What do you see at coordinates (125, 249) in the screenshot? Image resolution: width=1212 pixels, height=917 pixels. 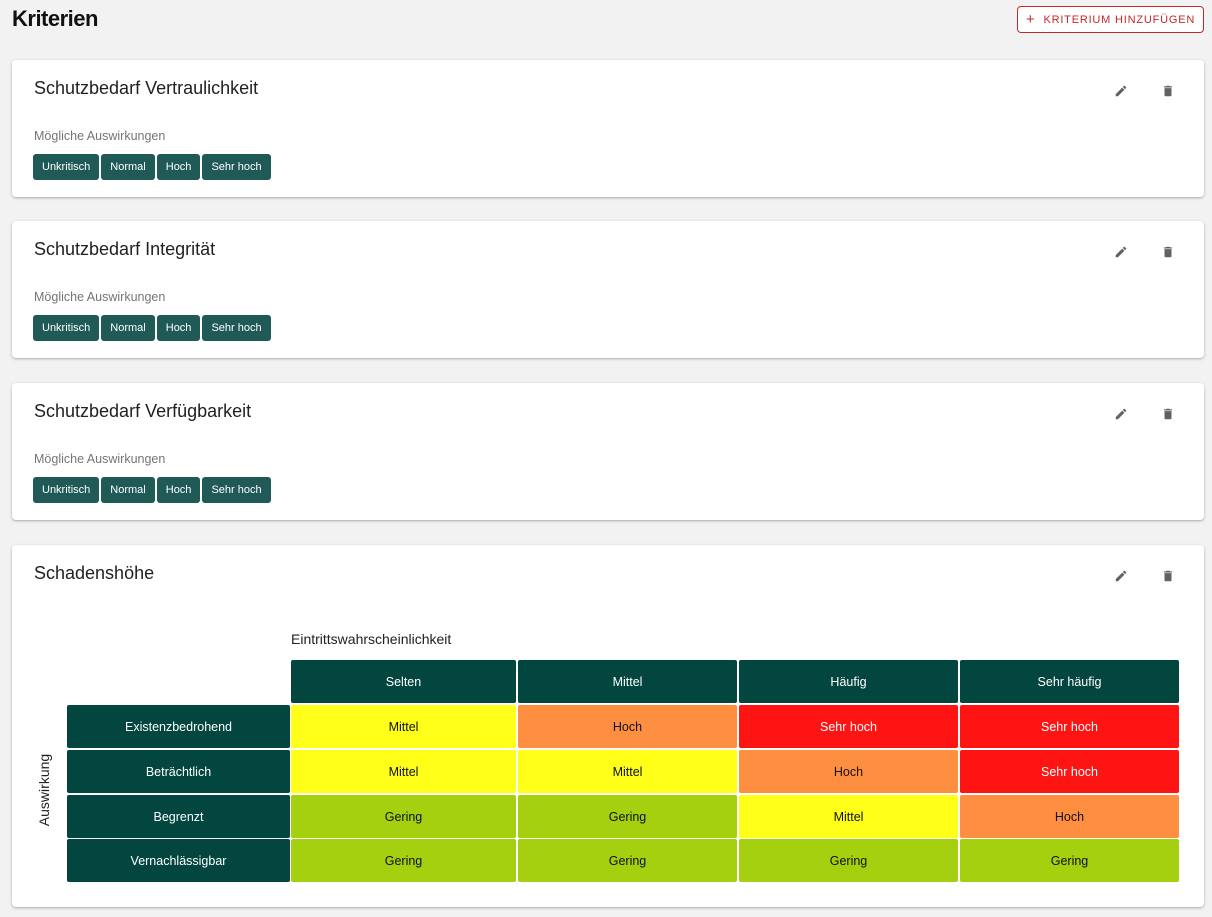 I see `criterion-title: Schutzbedarf Integrität` at bounding box center [125, 249].